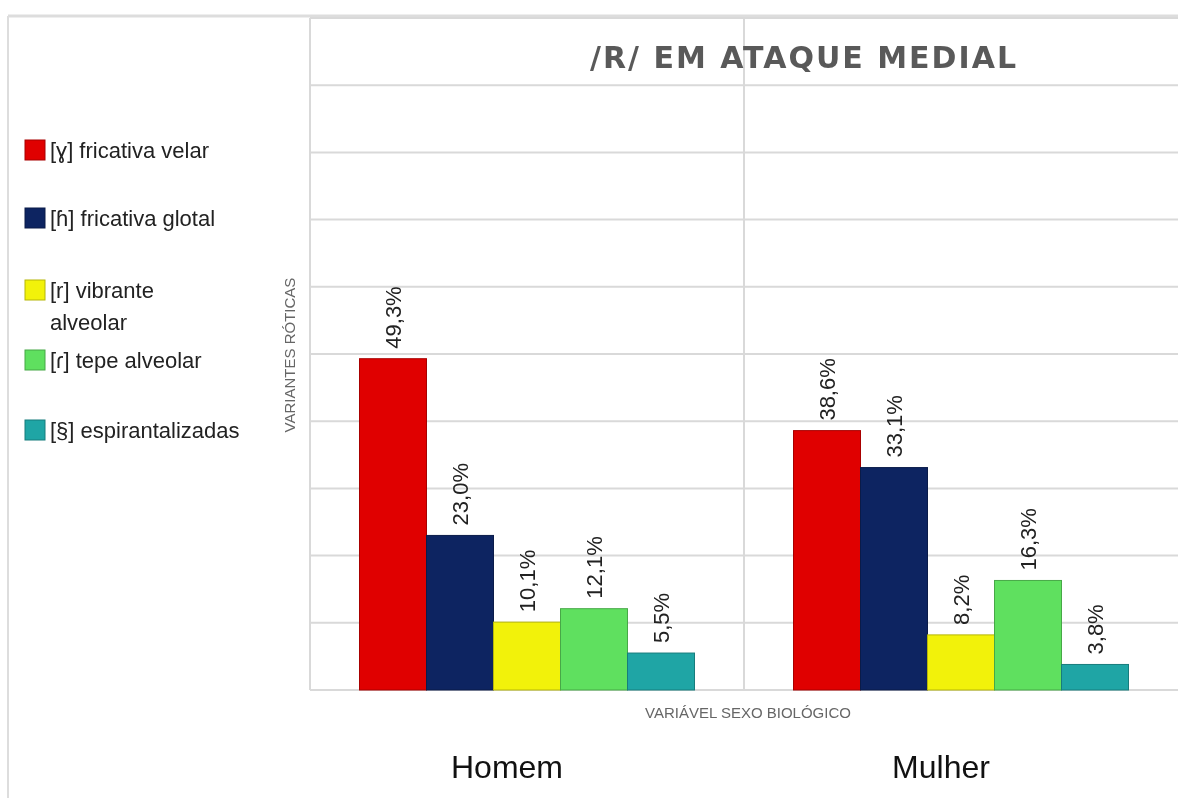 Image resolution: width=1178 pixels, height=798 pixels. What do you see at coordinates (460, 494) in the screenshot?
I see `data-label: 23,0%` at bounding box center [460, 494].